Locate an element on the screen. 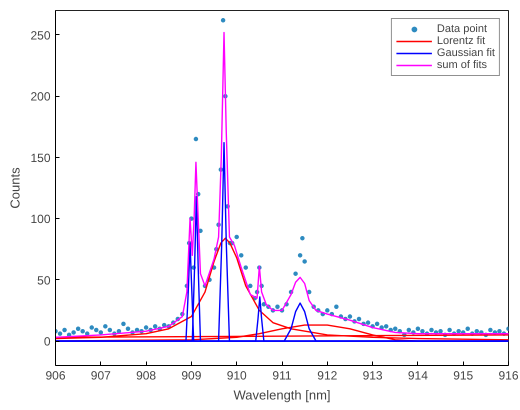 The image size is (520, 410). legend-label: Data point is located at coordinates (462, 29).